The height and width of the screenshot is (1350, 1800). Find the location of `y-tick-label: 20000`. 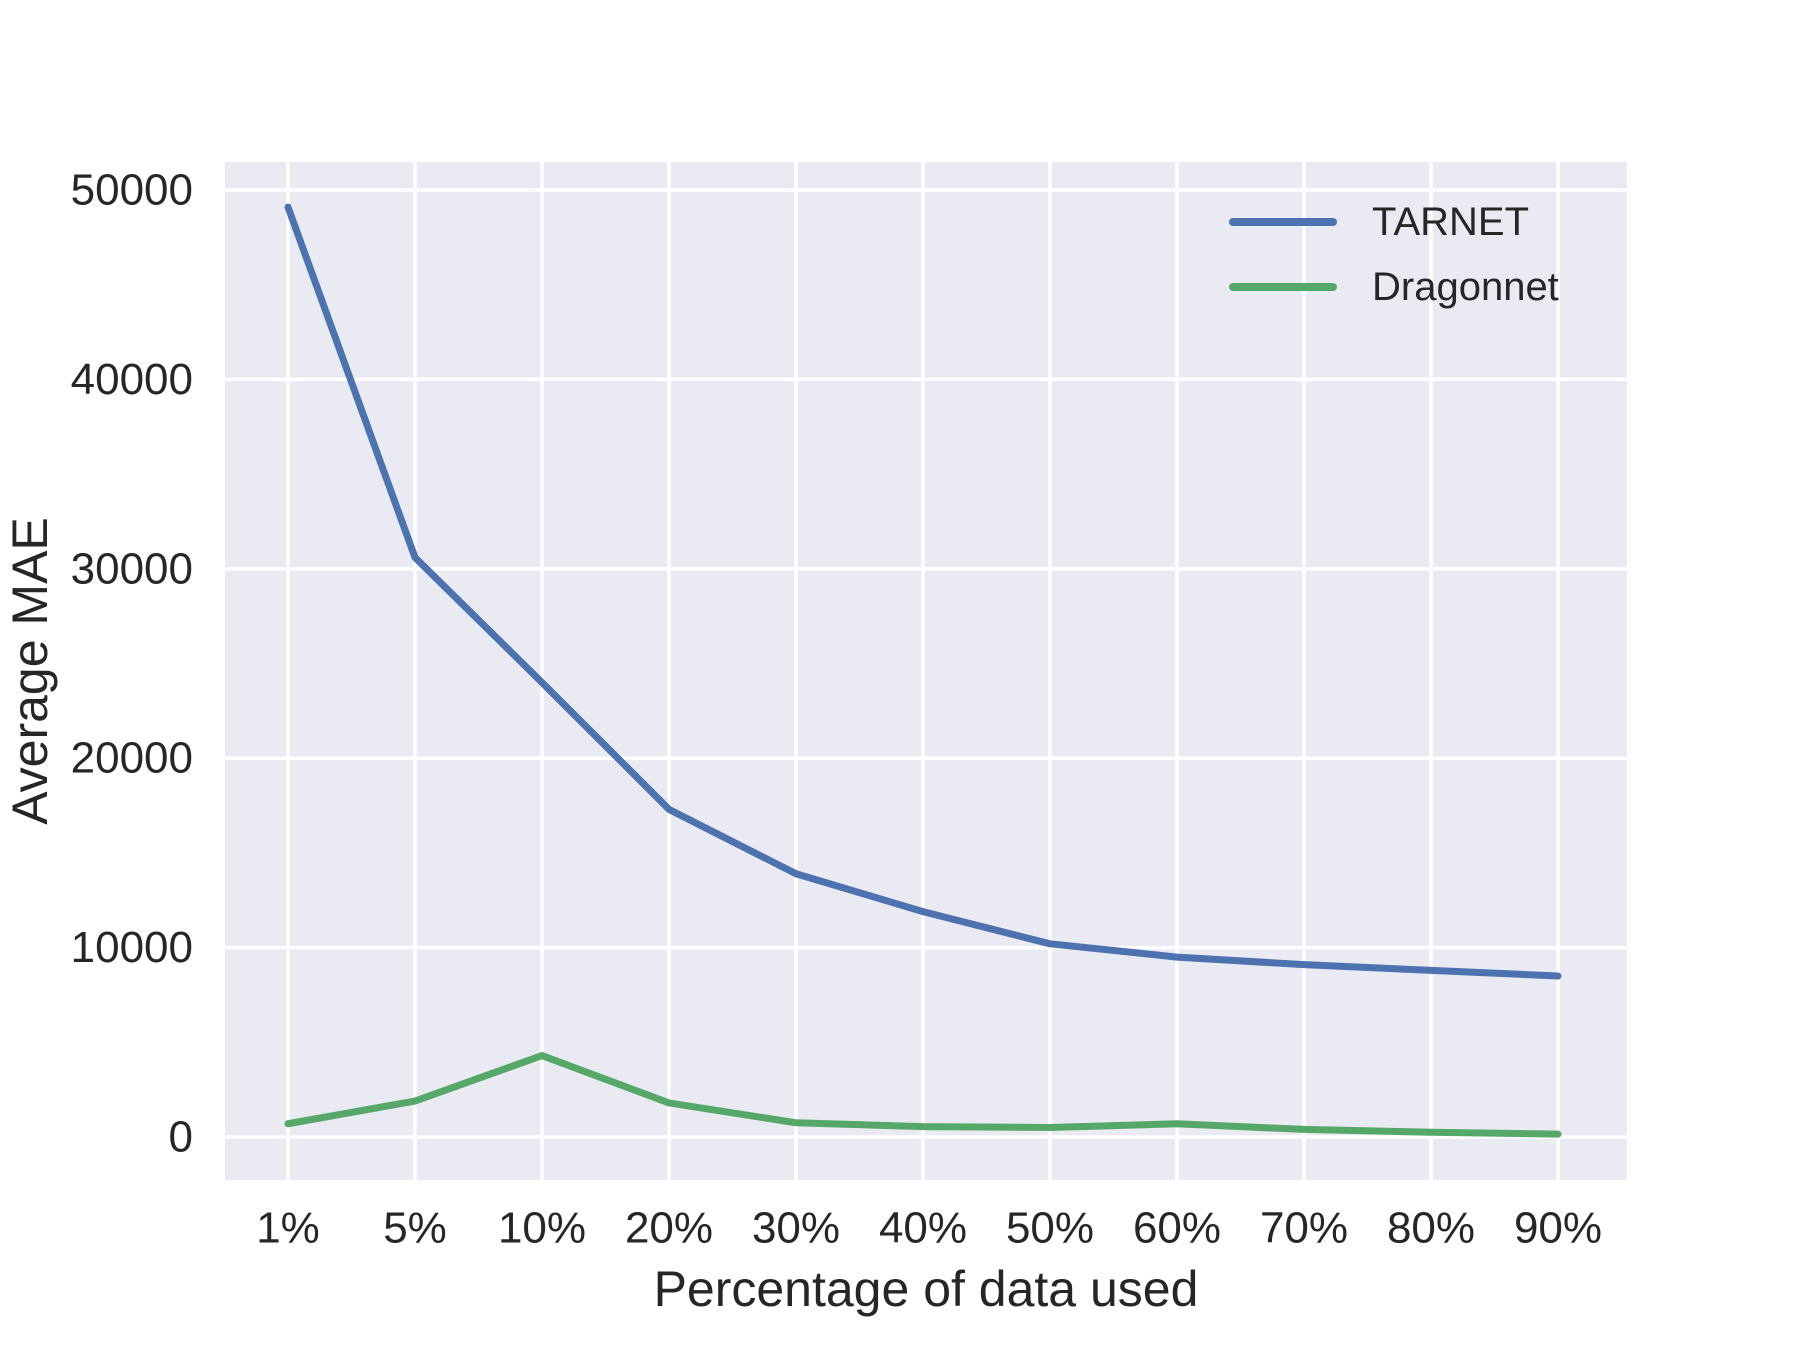

y-tick-label: 20000 is located at coordinates (132, 758).